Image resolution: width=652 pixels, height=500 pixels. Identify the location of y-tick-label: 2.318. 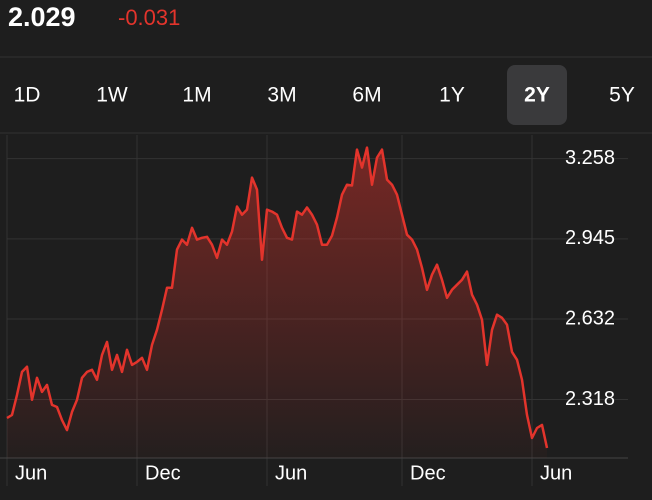
(590, 399).